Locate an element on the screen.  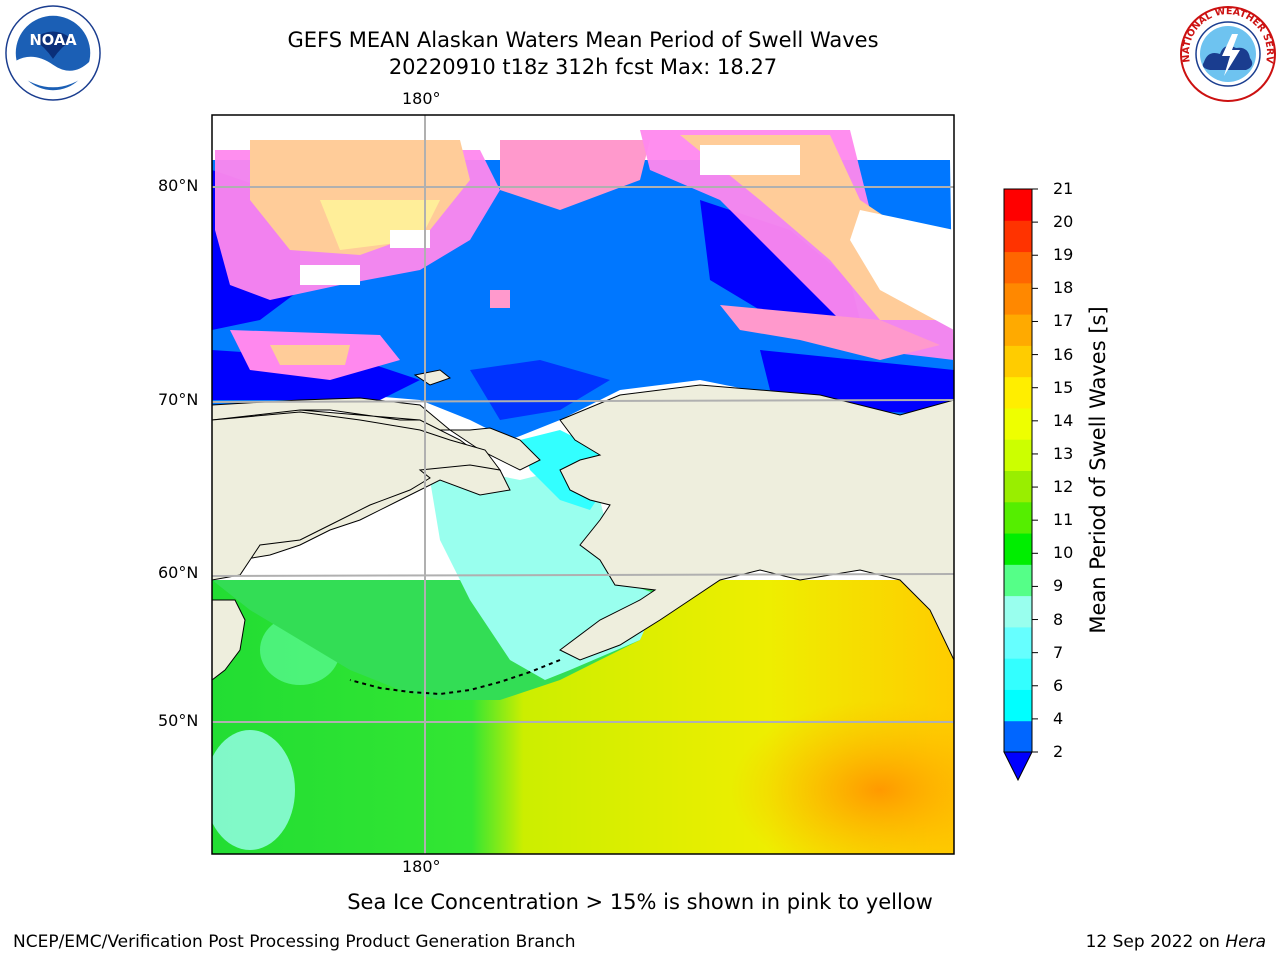
colorbar-tick-label: 6 is located at coordinates (1058, 685).